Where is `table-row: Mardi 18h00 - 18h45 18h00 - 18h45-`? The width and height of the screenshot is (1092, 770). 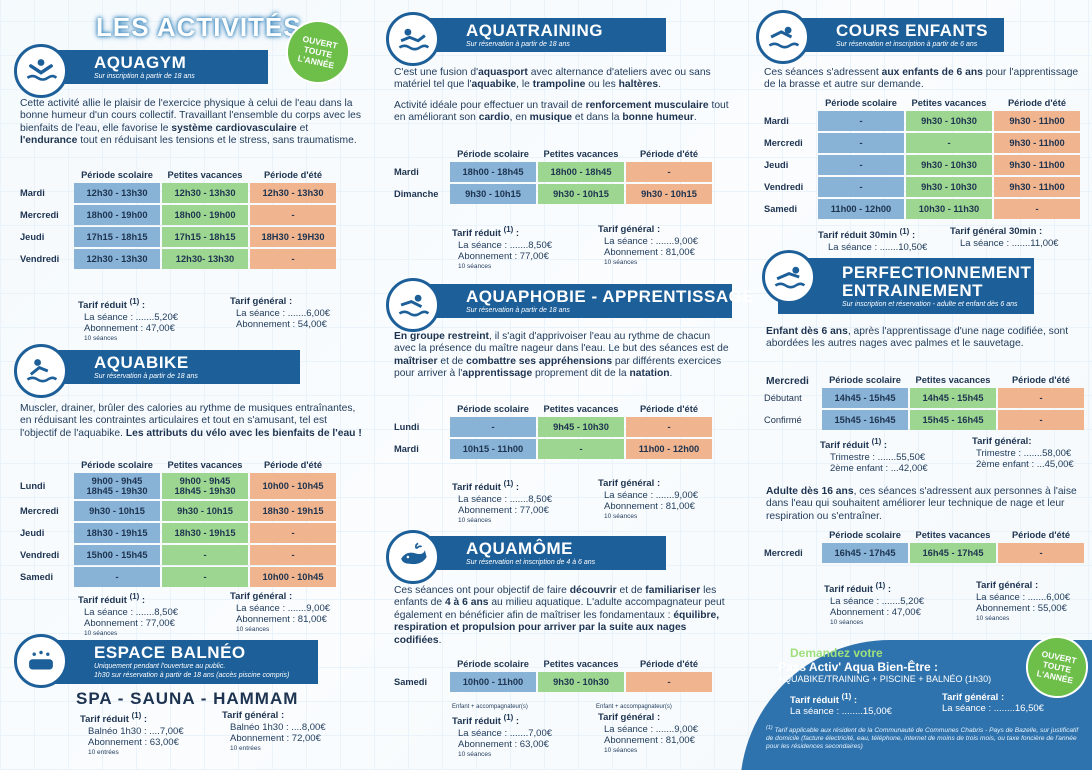
table-row: Mardi 18h00 - 18h45 18h00 - 18h45- is located at coordinates (553, 172).